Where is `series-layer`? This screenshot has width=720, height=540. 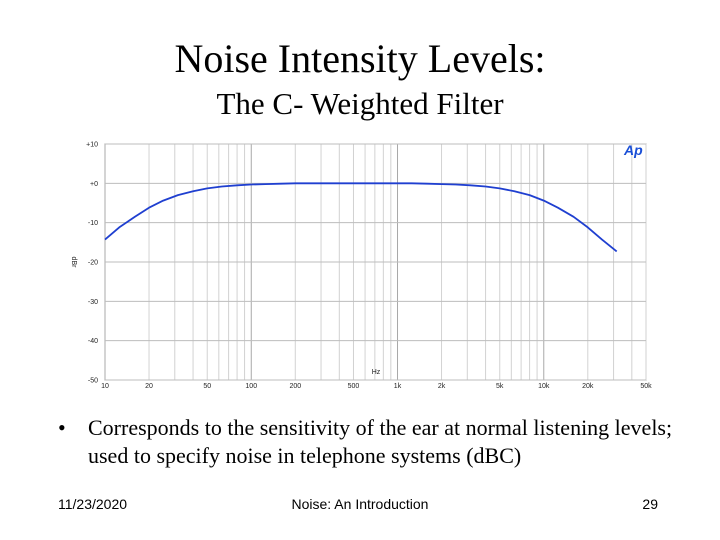 series-layer is located at coordinates (361, 217).